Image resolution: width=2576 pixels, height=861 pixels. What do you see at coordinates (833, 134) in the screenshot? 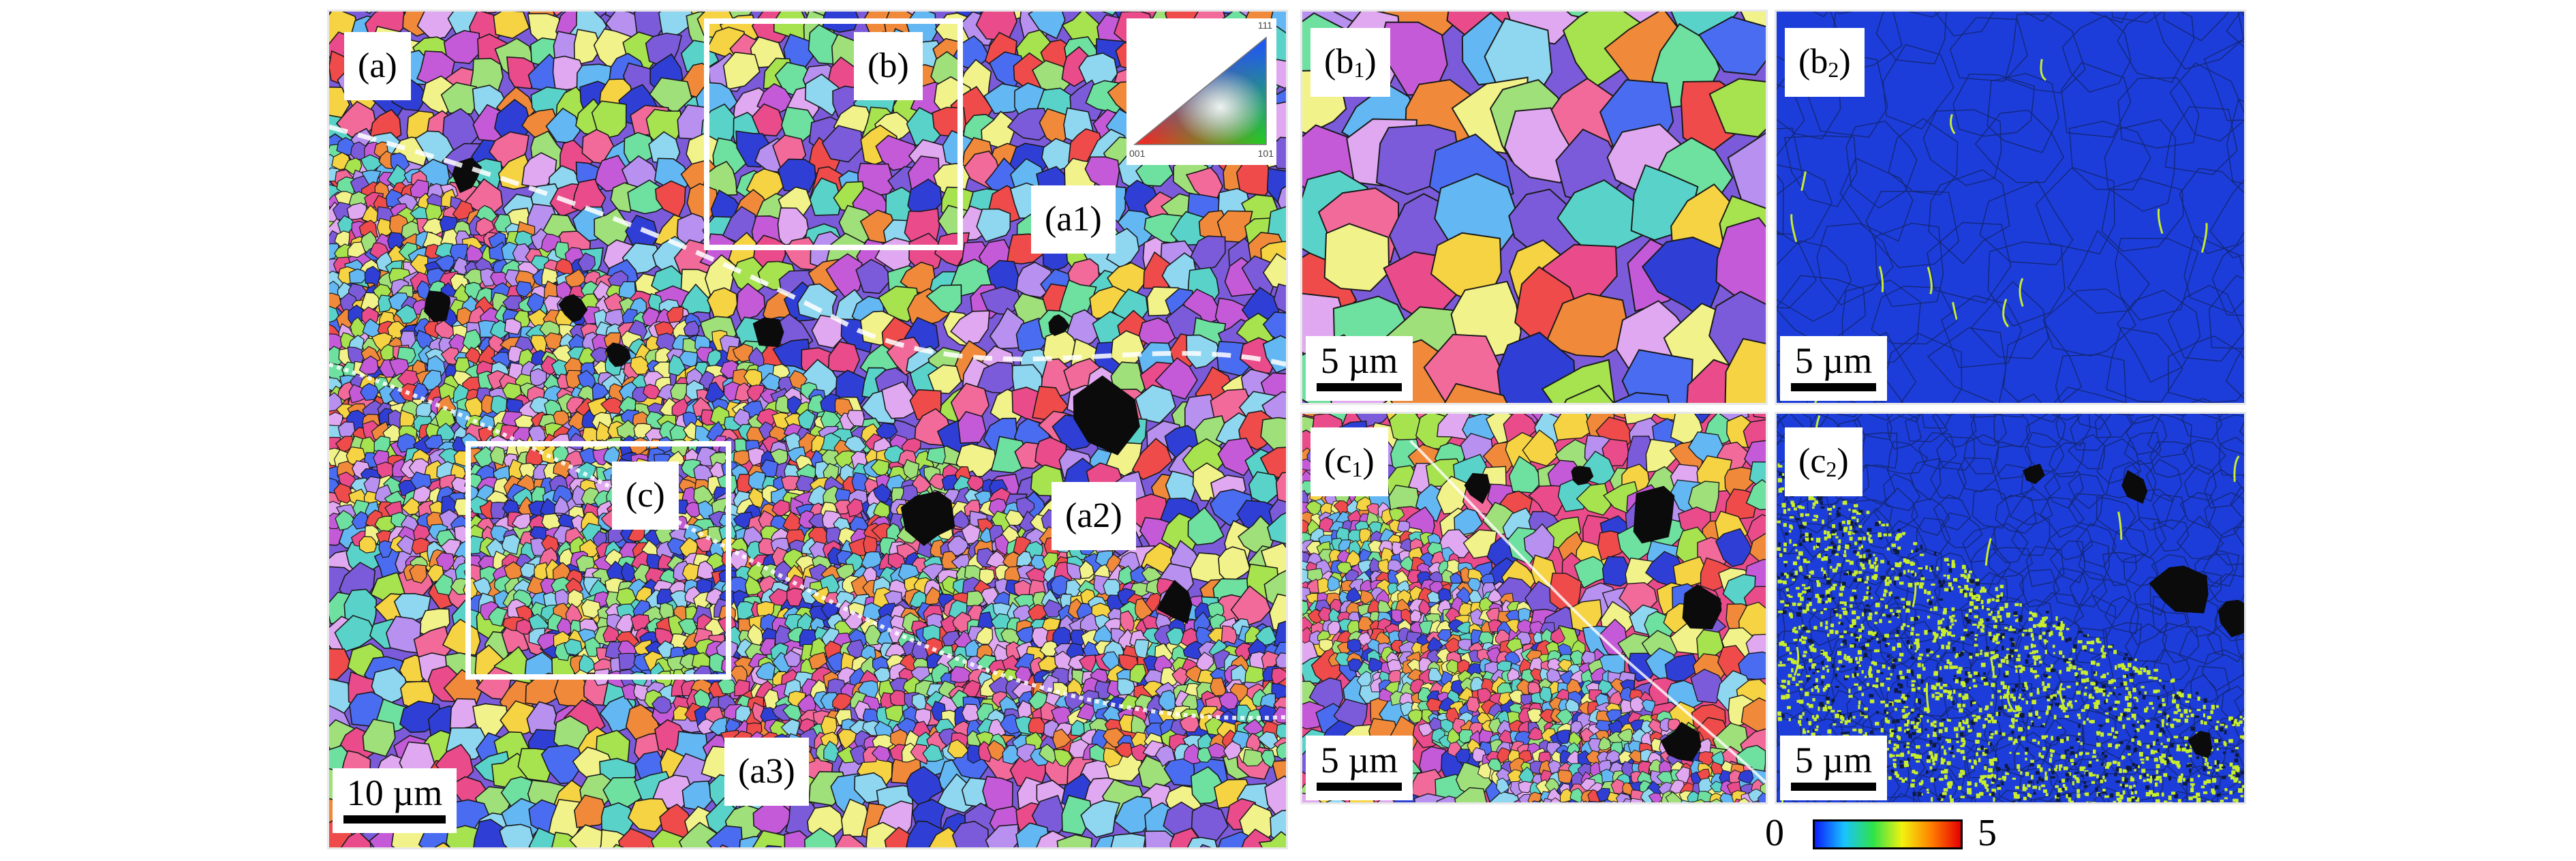
I see `inset-b-frame` at bounding box center [833, 134].